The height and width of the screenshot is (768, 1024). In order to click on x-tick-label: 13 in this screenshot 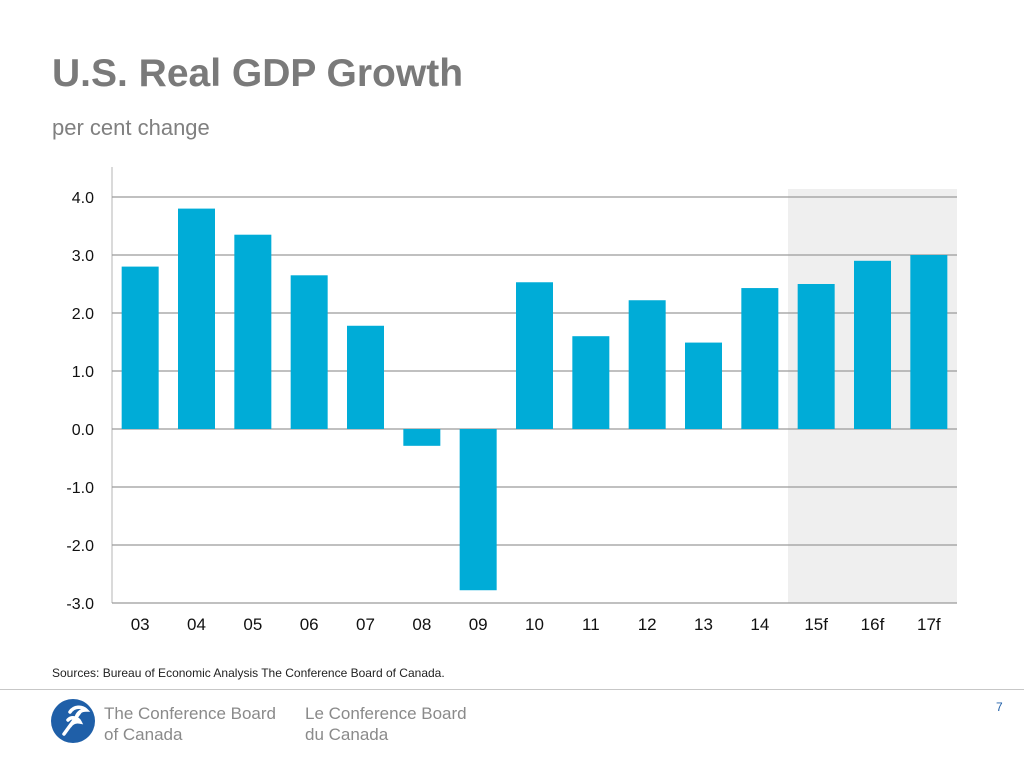, I will do `click(703, 624)`.